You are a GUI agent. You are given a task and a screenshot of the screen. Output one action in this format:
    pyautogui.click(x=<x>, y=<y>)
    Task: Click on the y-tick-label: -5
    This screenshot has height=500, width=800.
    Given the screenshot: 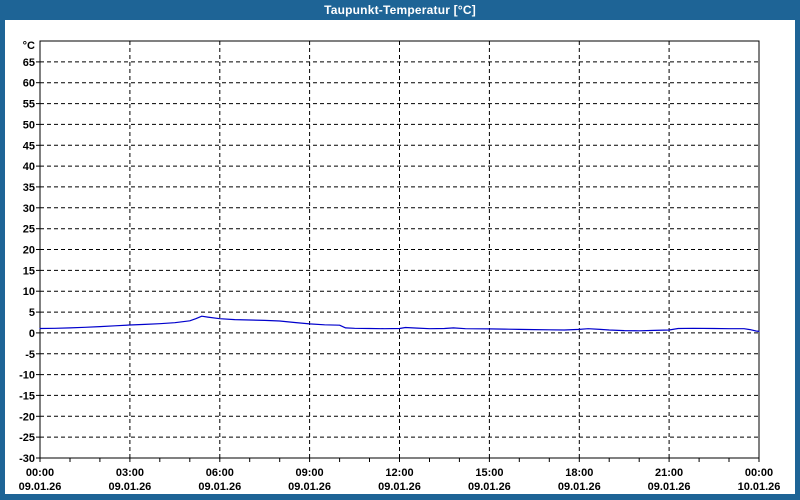 What is the action you would take?
    pyautogui.click(x=30, y=355)
    